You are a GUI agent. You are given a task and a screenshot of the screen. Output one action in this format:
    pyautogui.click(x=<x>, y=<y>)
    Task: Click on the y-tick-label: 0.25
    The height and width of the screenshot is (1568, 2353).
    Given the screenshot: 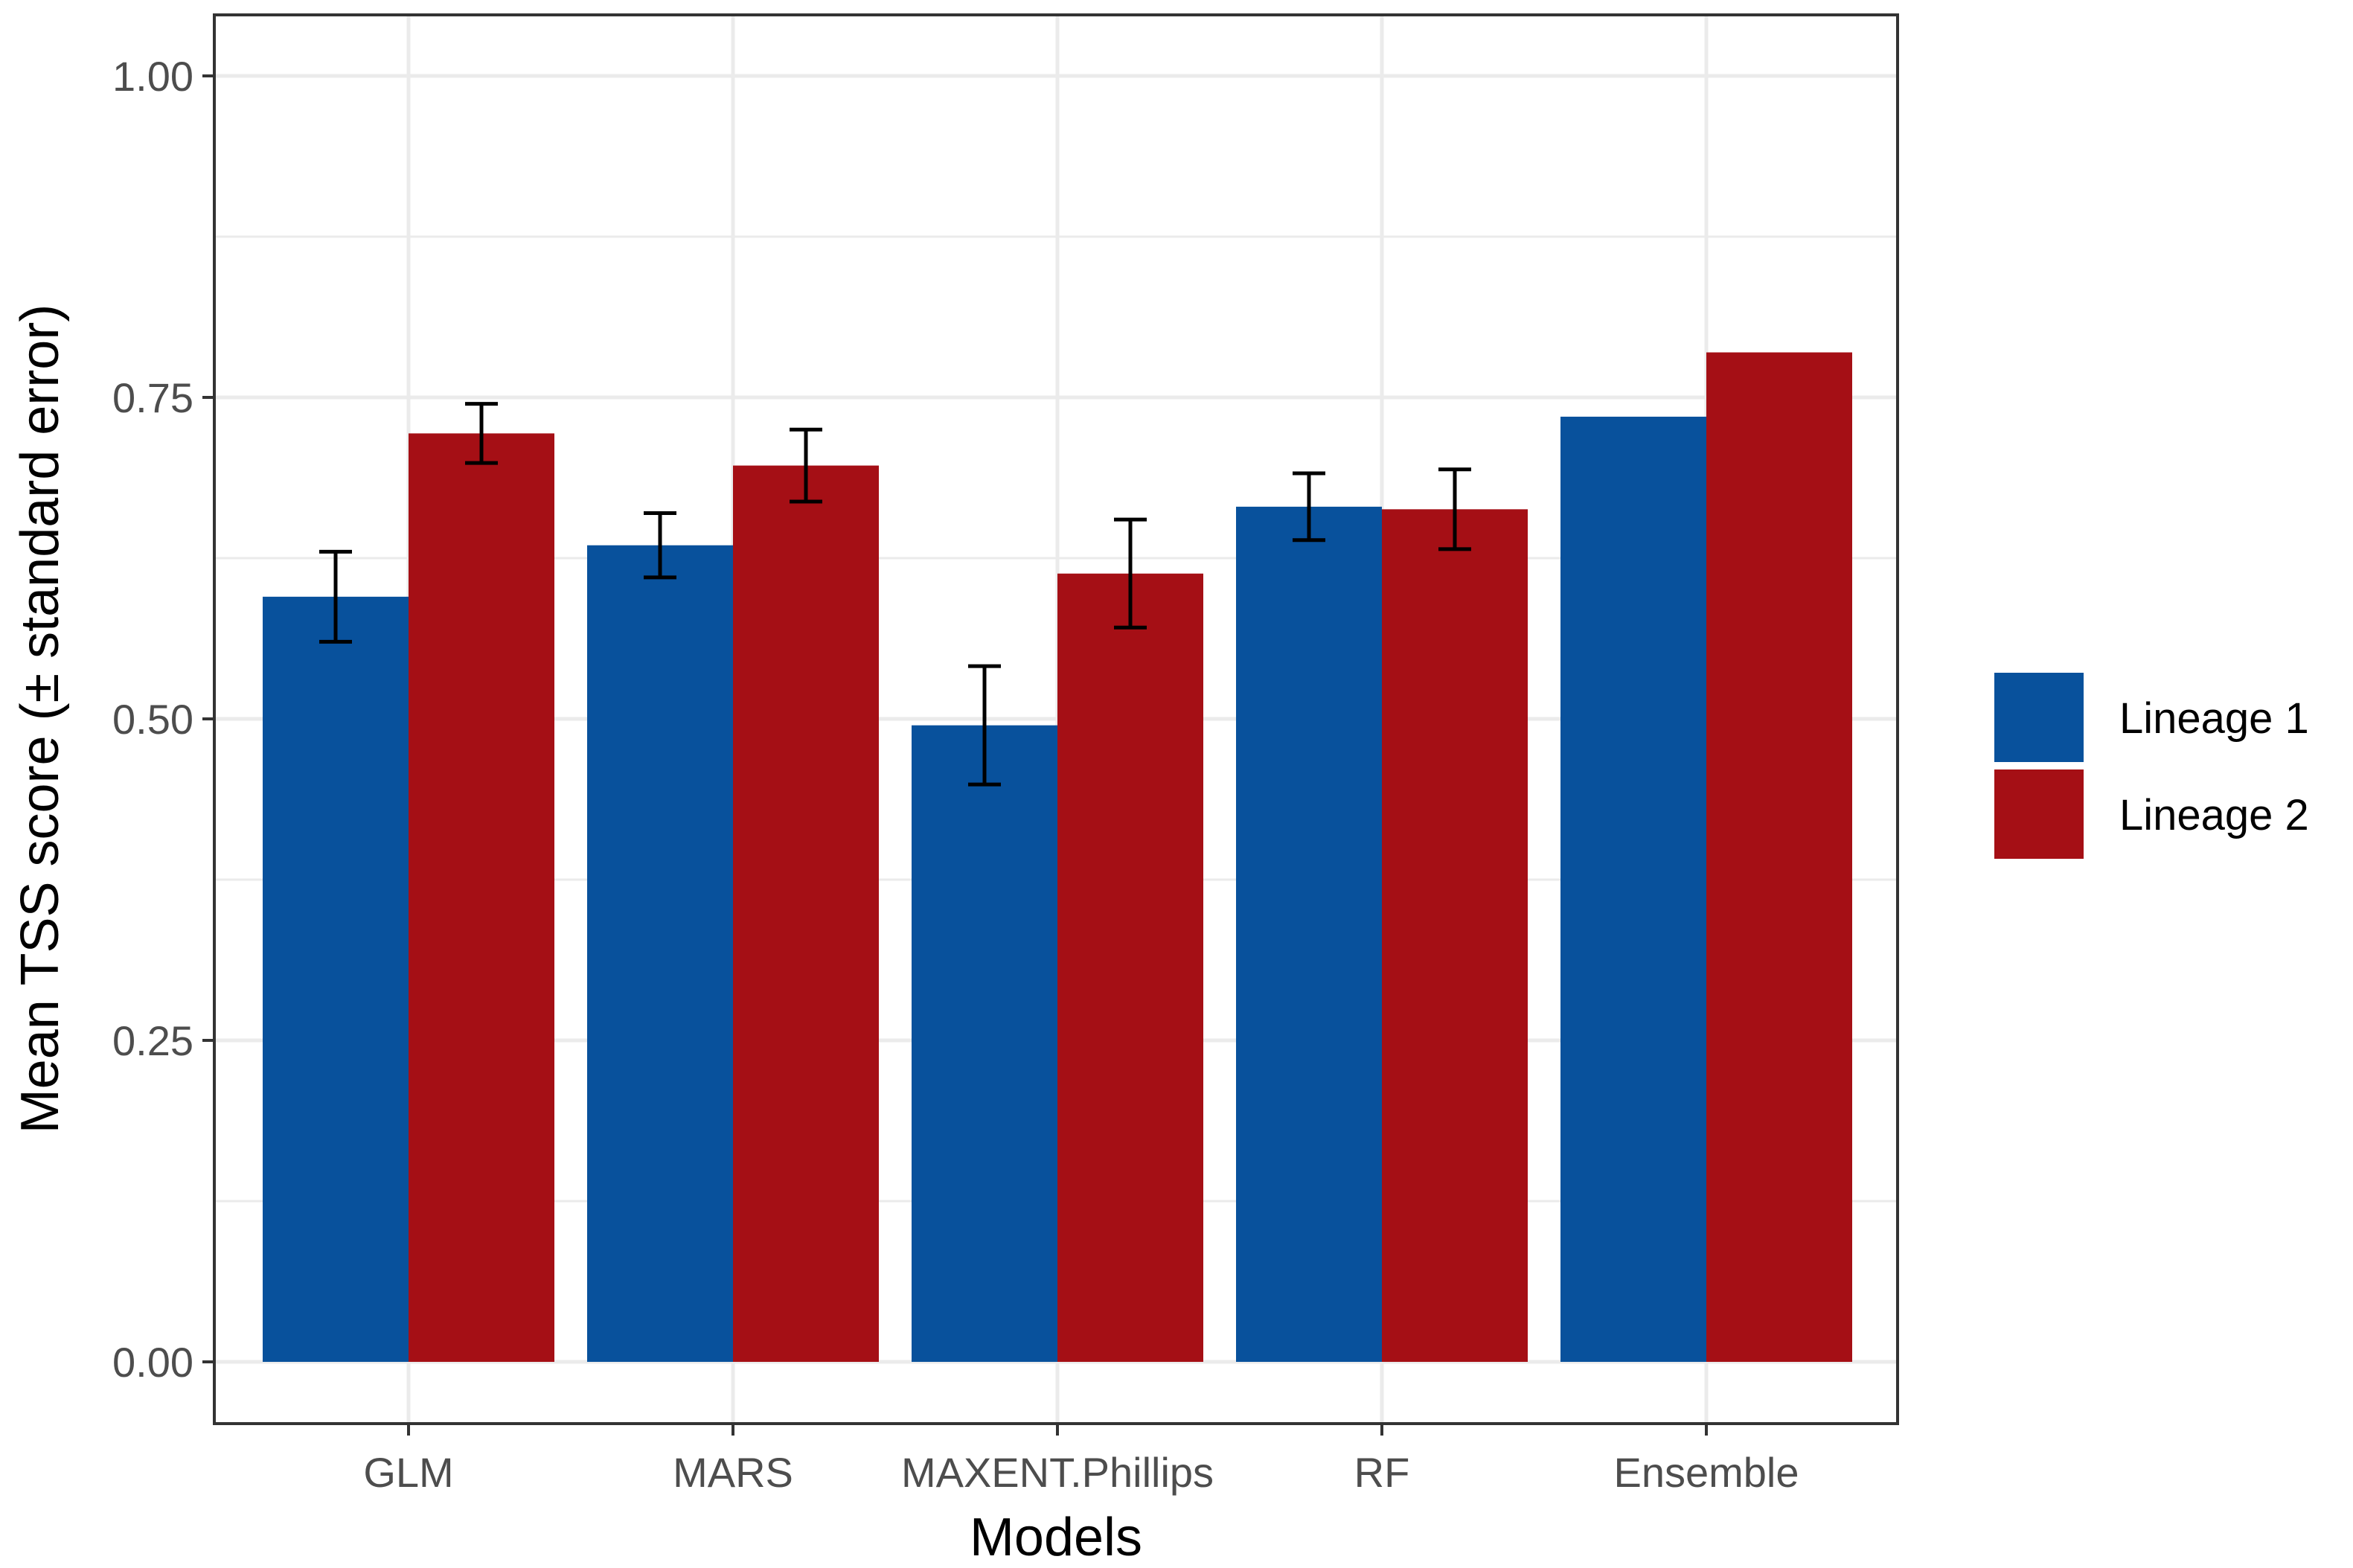 What is the action you would take?
    pyautogui.click(x=152, y=1040)
    